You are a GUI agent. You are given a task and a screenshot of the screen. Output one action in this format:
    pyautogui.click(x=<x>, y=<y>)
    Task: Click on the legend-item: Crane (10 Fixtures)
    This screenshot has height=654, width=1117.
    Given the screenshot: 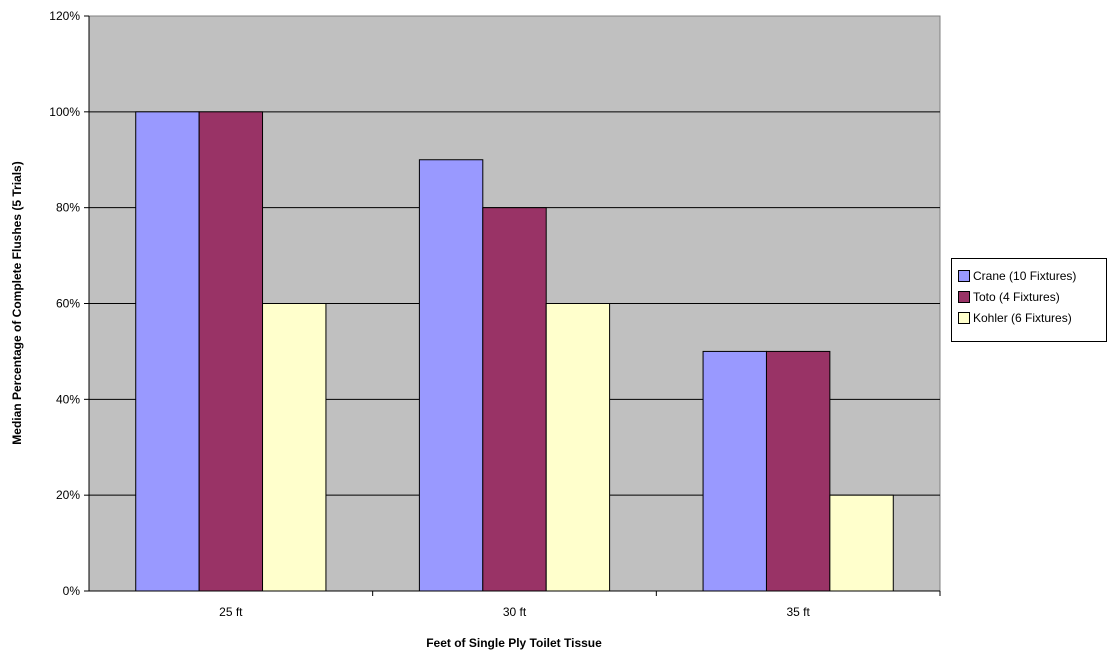 What is the action you would take?
    pyautogui.click(x=1032, y=275)
    